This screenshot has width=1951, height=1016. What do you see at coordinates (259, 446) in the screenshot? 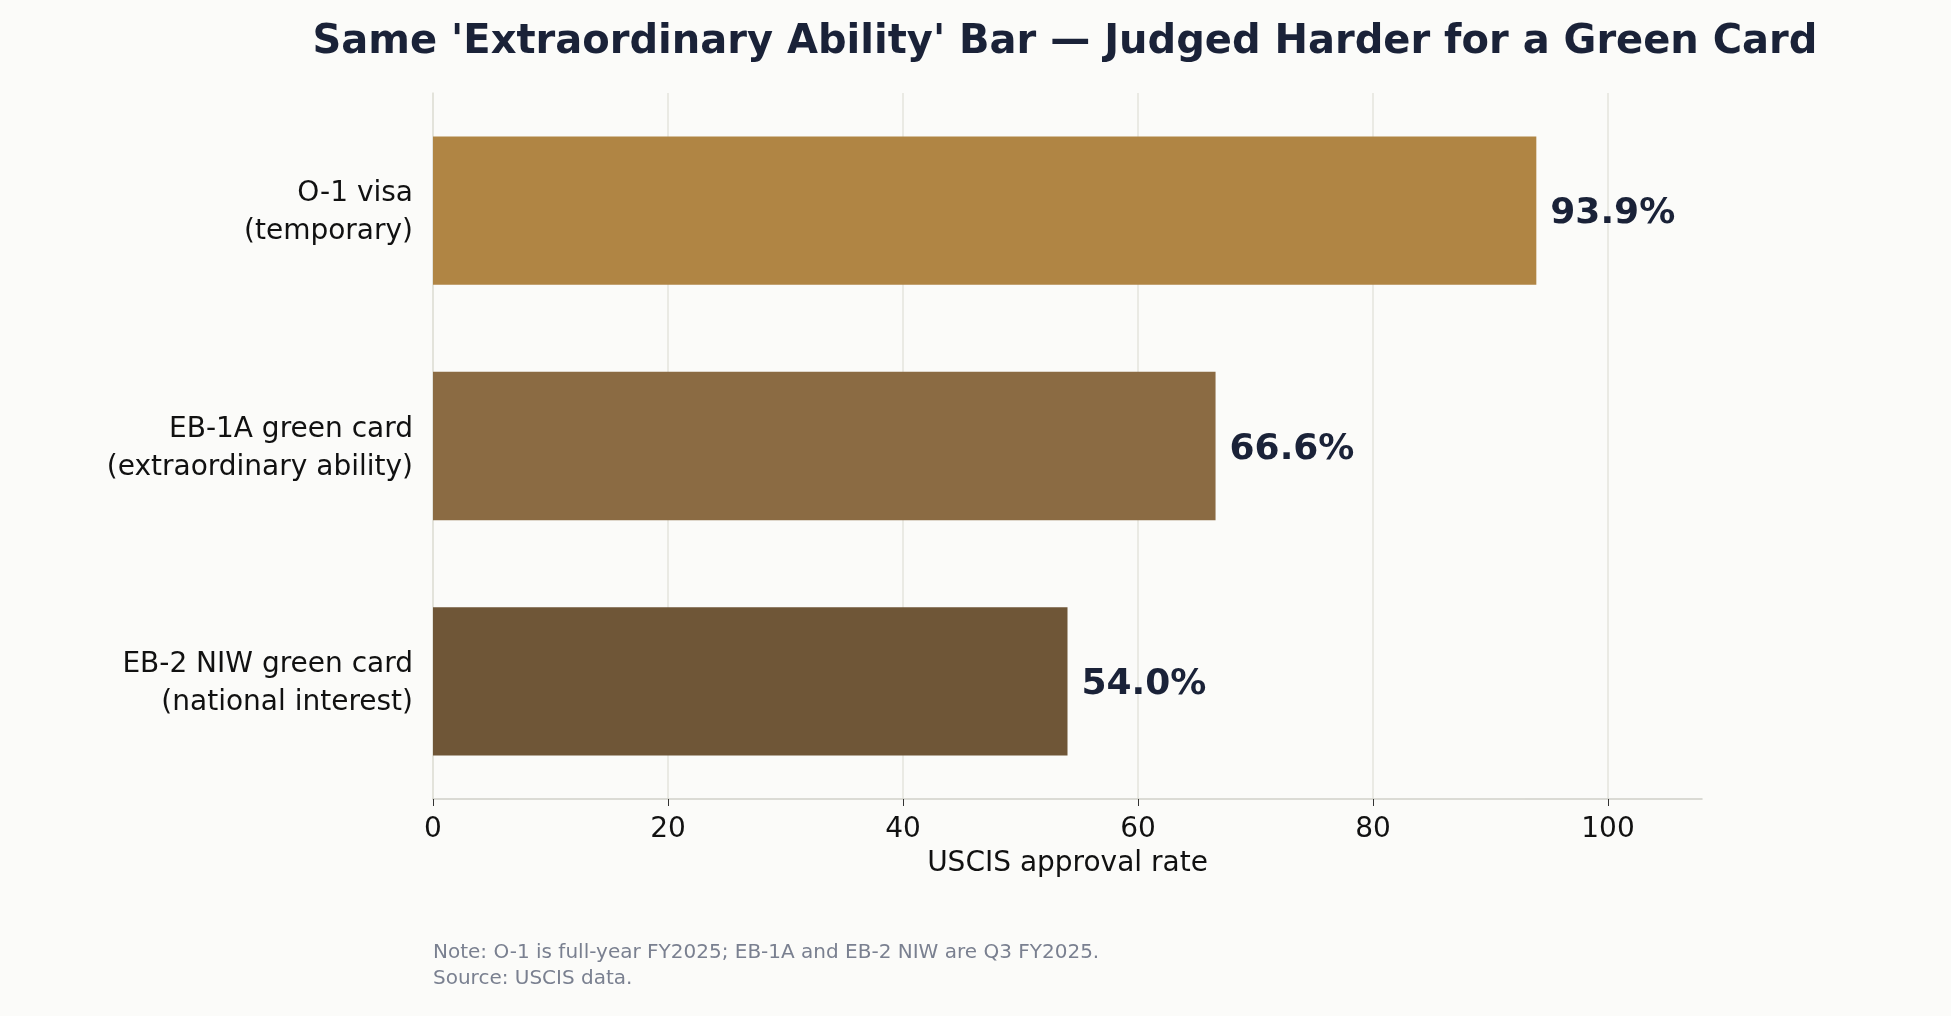
I see `y-tick-label: EB-1A green card (extraordinary ability)` at bounding box center [259, 446].